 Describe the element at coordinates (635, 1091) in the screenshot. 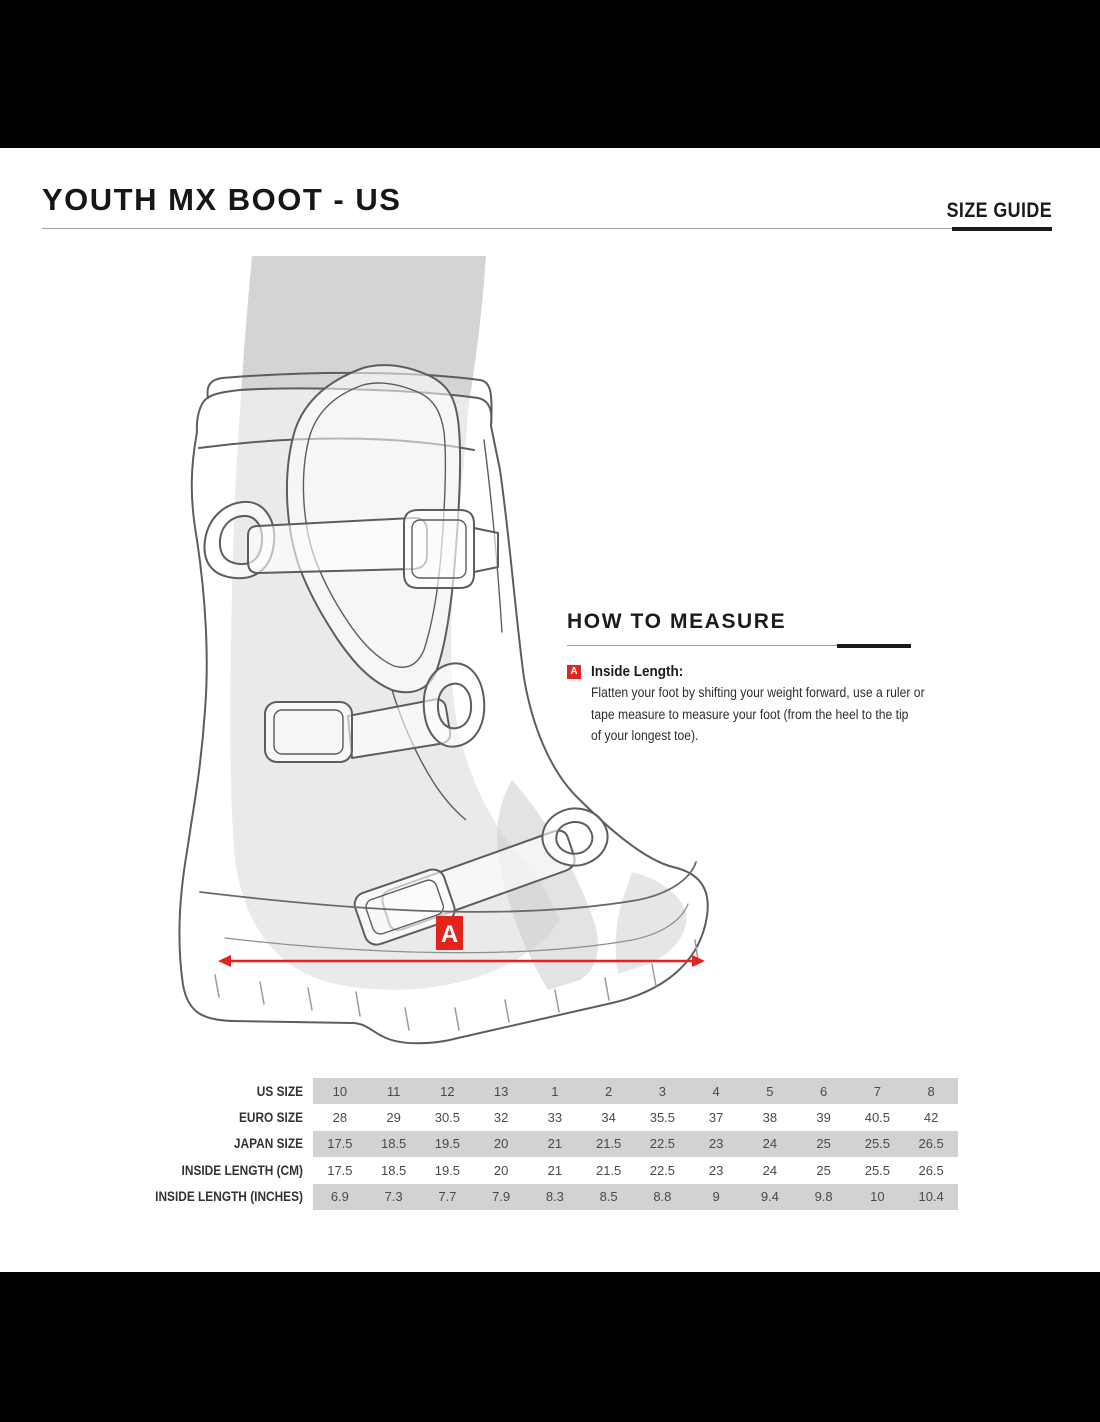

I see `row-values: 10 11 12 13 1 2 3 4 5 6 7 8` at that location.